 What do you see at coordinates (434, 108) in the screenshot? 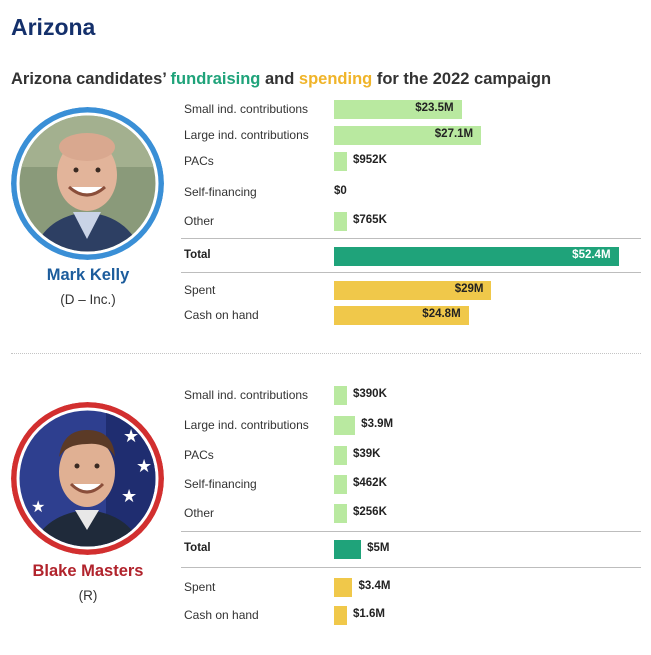
I see `data-label: $23.5M` at bounding box center [434, 108].